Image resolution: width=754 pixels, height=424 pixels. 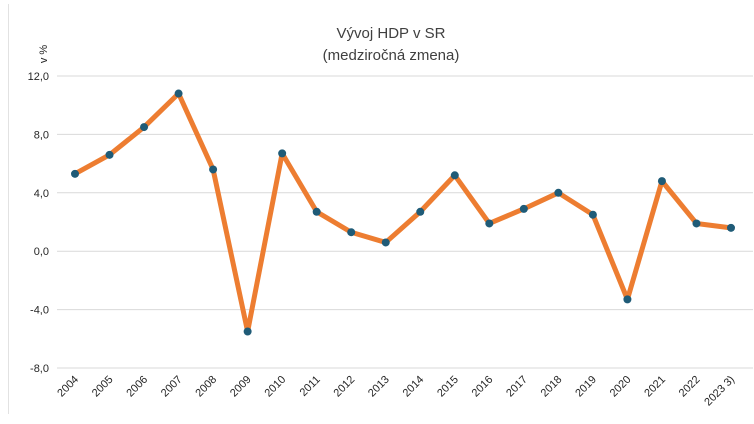 What do you see at coordinates (586, 387) in the screenshot?
I see `x-tick-label: 2019` at bounding box center [586, 387].